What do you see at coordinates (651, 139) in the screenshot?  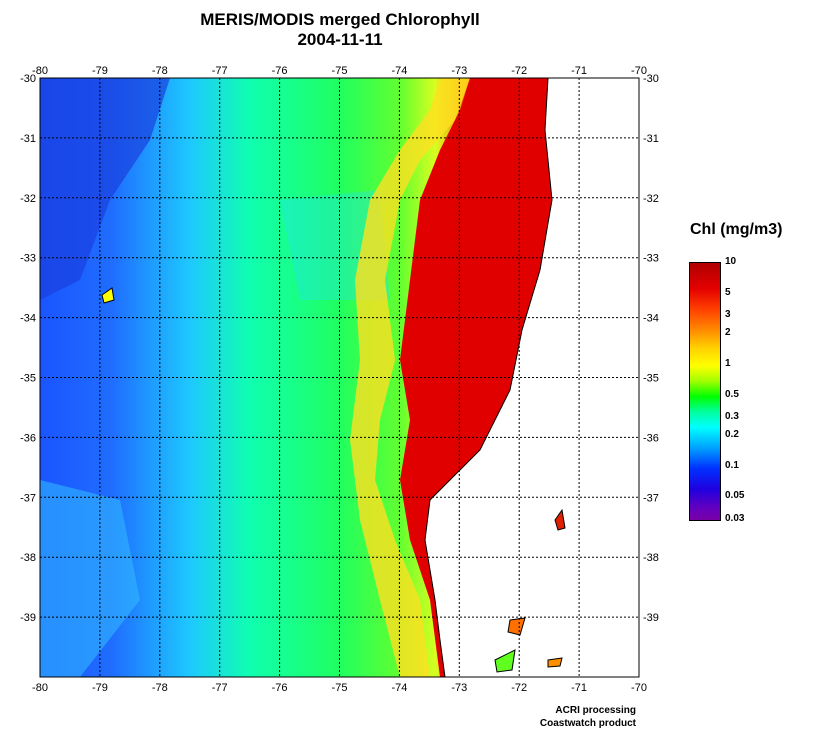 I see `lat-tick-label-right: -31` at bounding box center [651, 139].